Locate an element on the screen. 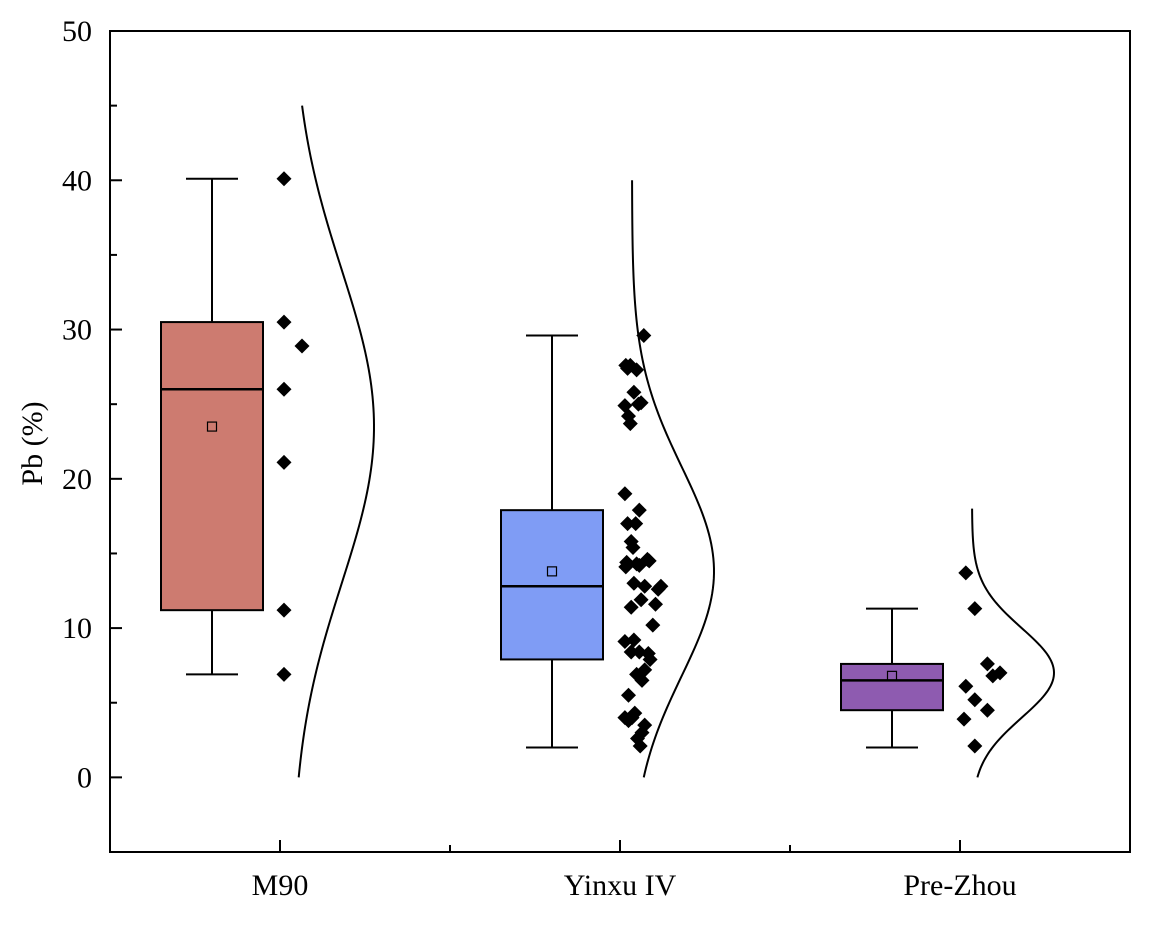 This screenshot has width=1153, height=930. x-tick-label: Pre-Zhou is located at coordinates (959, 885).